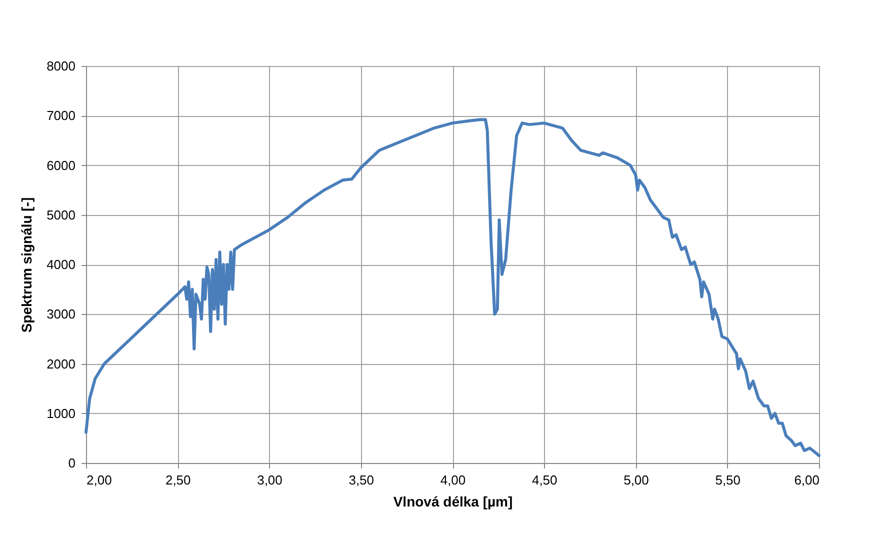 The width and height of the screenshot is (871, 554). Describe the element at coordinates (807, 480) in the screenshot. I see `x-tick-label: 6,00` at that location.